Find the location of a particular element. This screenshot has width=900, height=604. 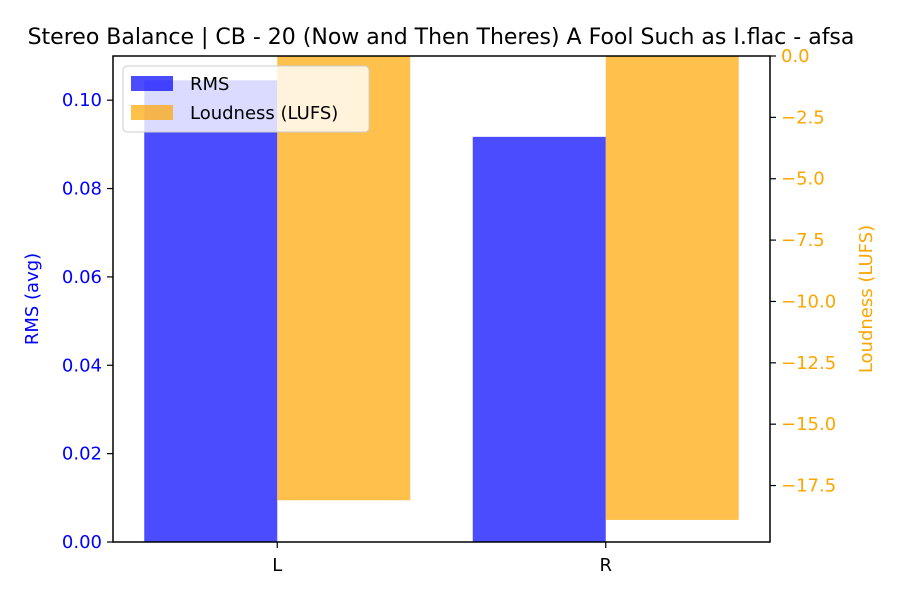

right-y-tick-label: −5.0 is located at coordinates (803, 179).